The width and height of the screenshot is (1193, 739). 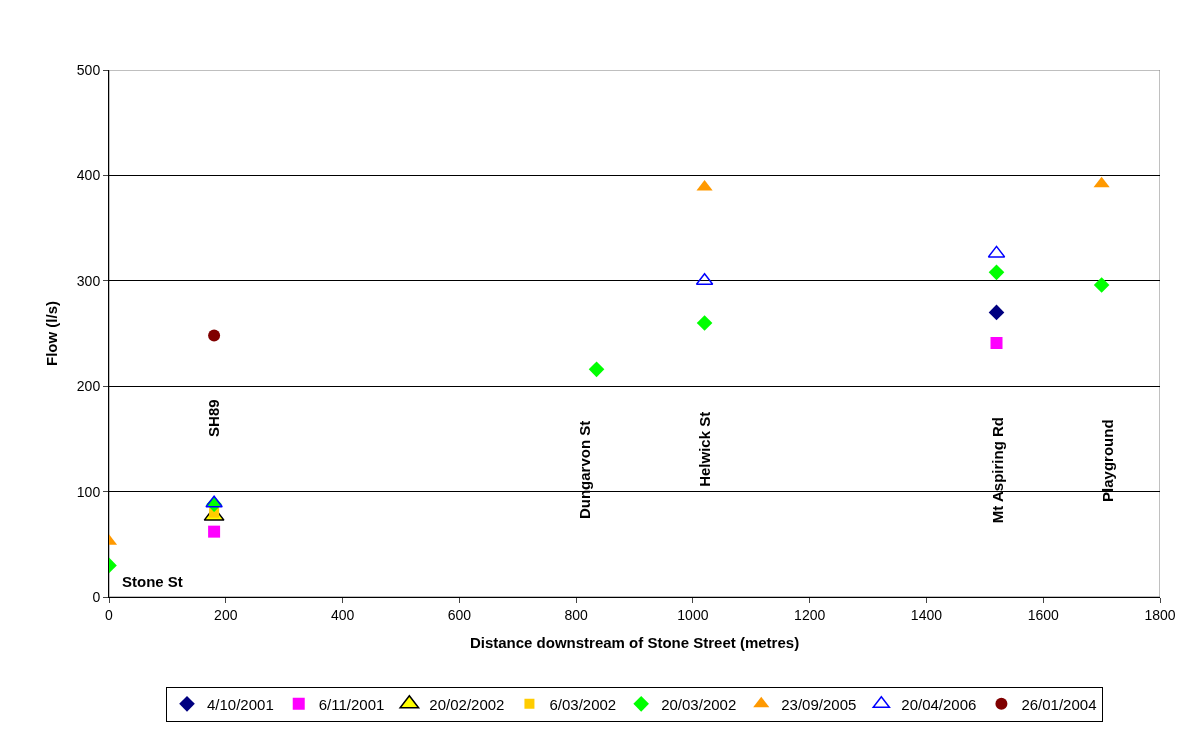 What do you see at coordinates (88, 386) in the screenshot?
I see `y-tick-label: 200` at bounding box center [88, 386].